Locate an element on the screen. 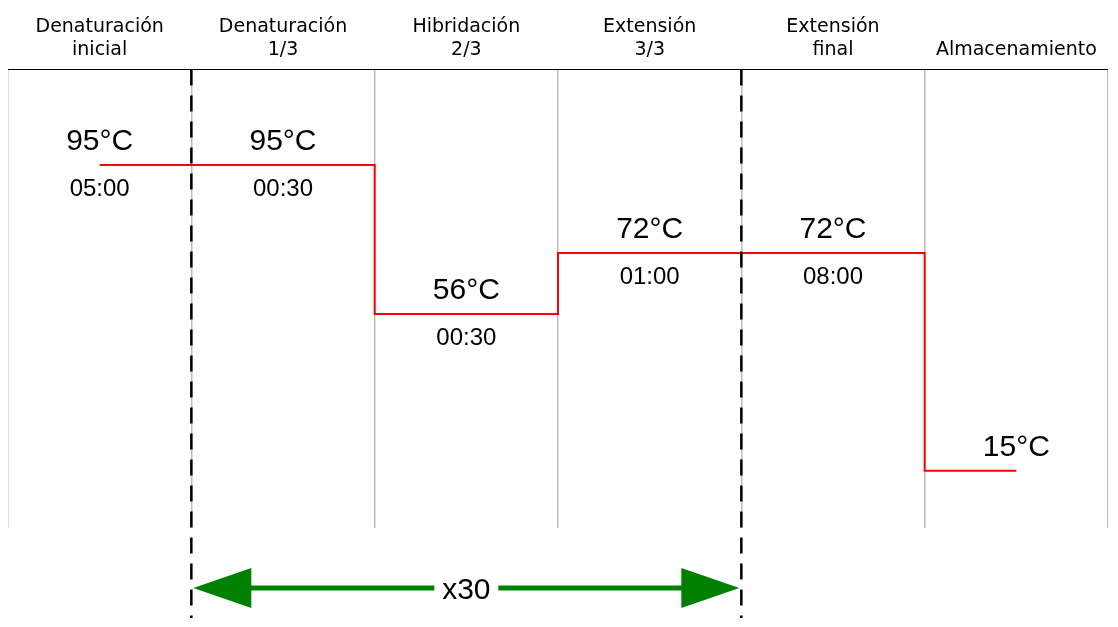  x-tick-label: Hibridación 2/3 is located at coordinates (466, 37).